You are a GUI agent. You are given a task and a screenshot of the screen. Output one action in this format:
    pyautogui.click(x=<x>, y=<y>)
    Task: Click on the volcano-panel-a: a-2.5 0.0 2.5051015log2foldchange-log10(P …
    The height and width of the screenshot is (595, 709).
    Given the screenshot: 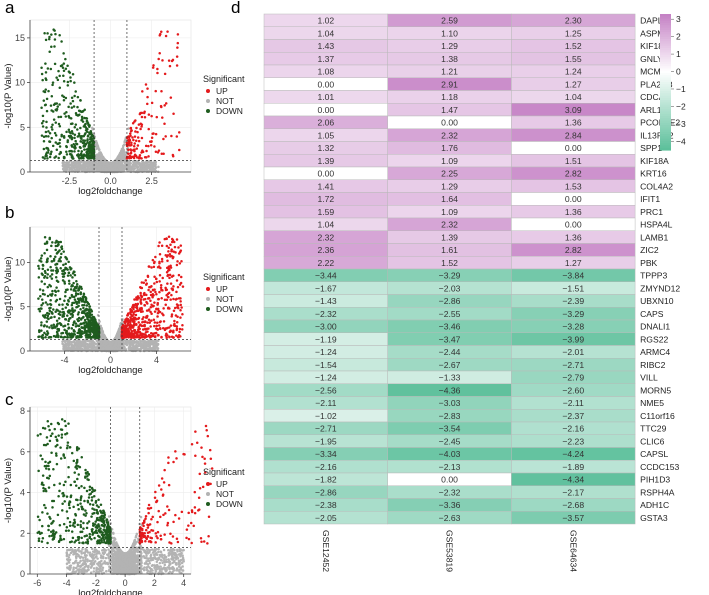 What is the action you would take?
    pyautogui.click(x=124, y=98)
    